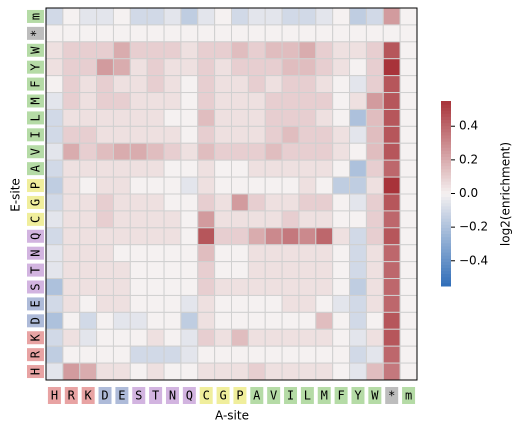 The image size is (522, 436). I want to click on x-tick-label: R, so click(72, 396).